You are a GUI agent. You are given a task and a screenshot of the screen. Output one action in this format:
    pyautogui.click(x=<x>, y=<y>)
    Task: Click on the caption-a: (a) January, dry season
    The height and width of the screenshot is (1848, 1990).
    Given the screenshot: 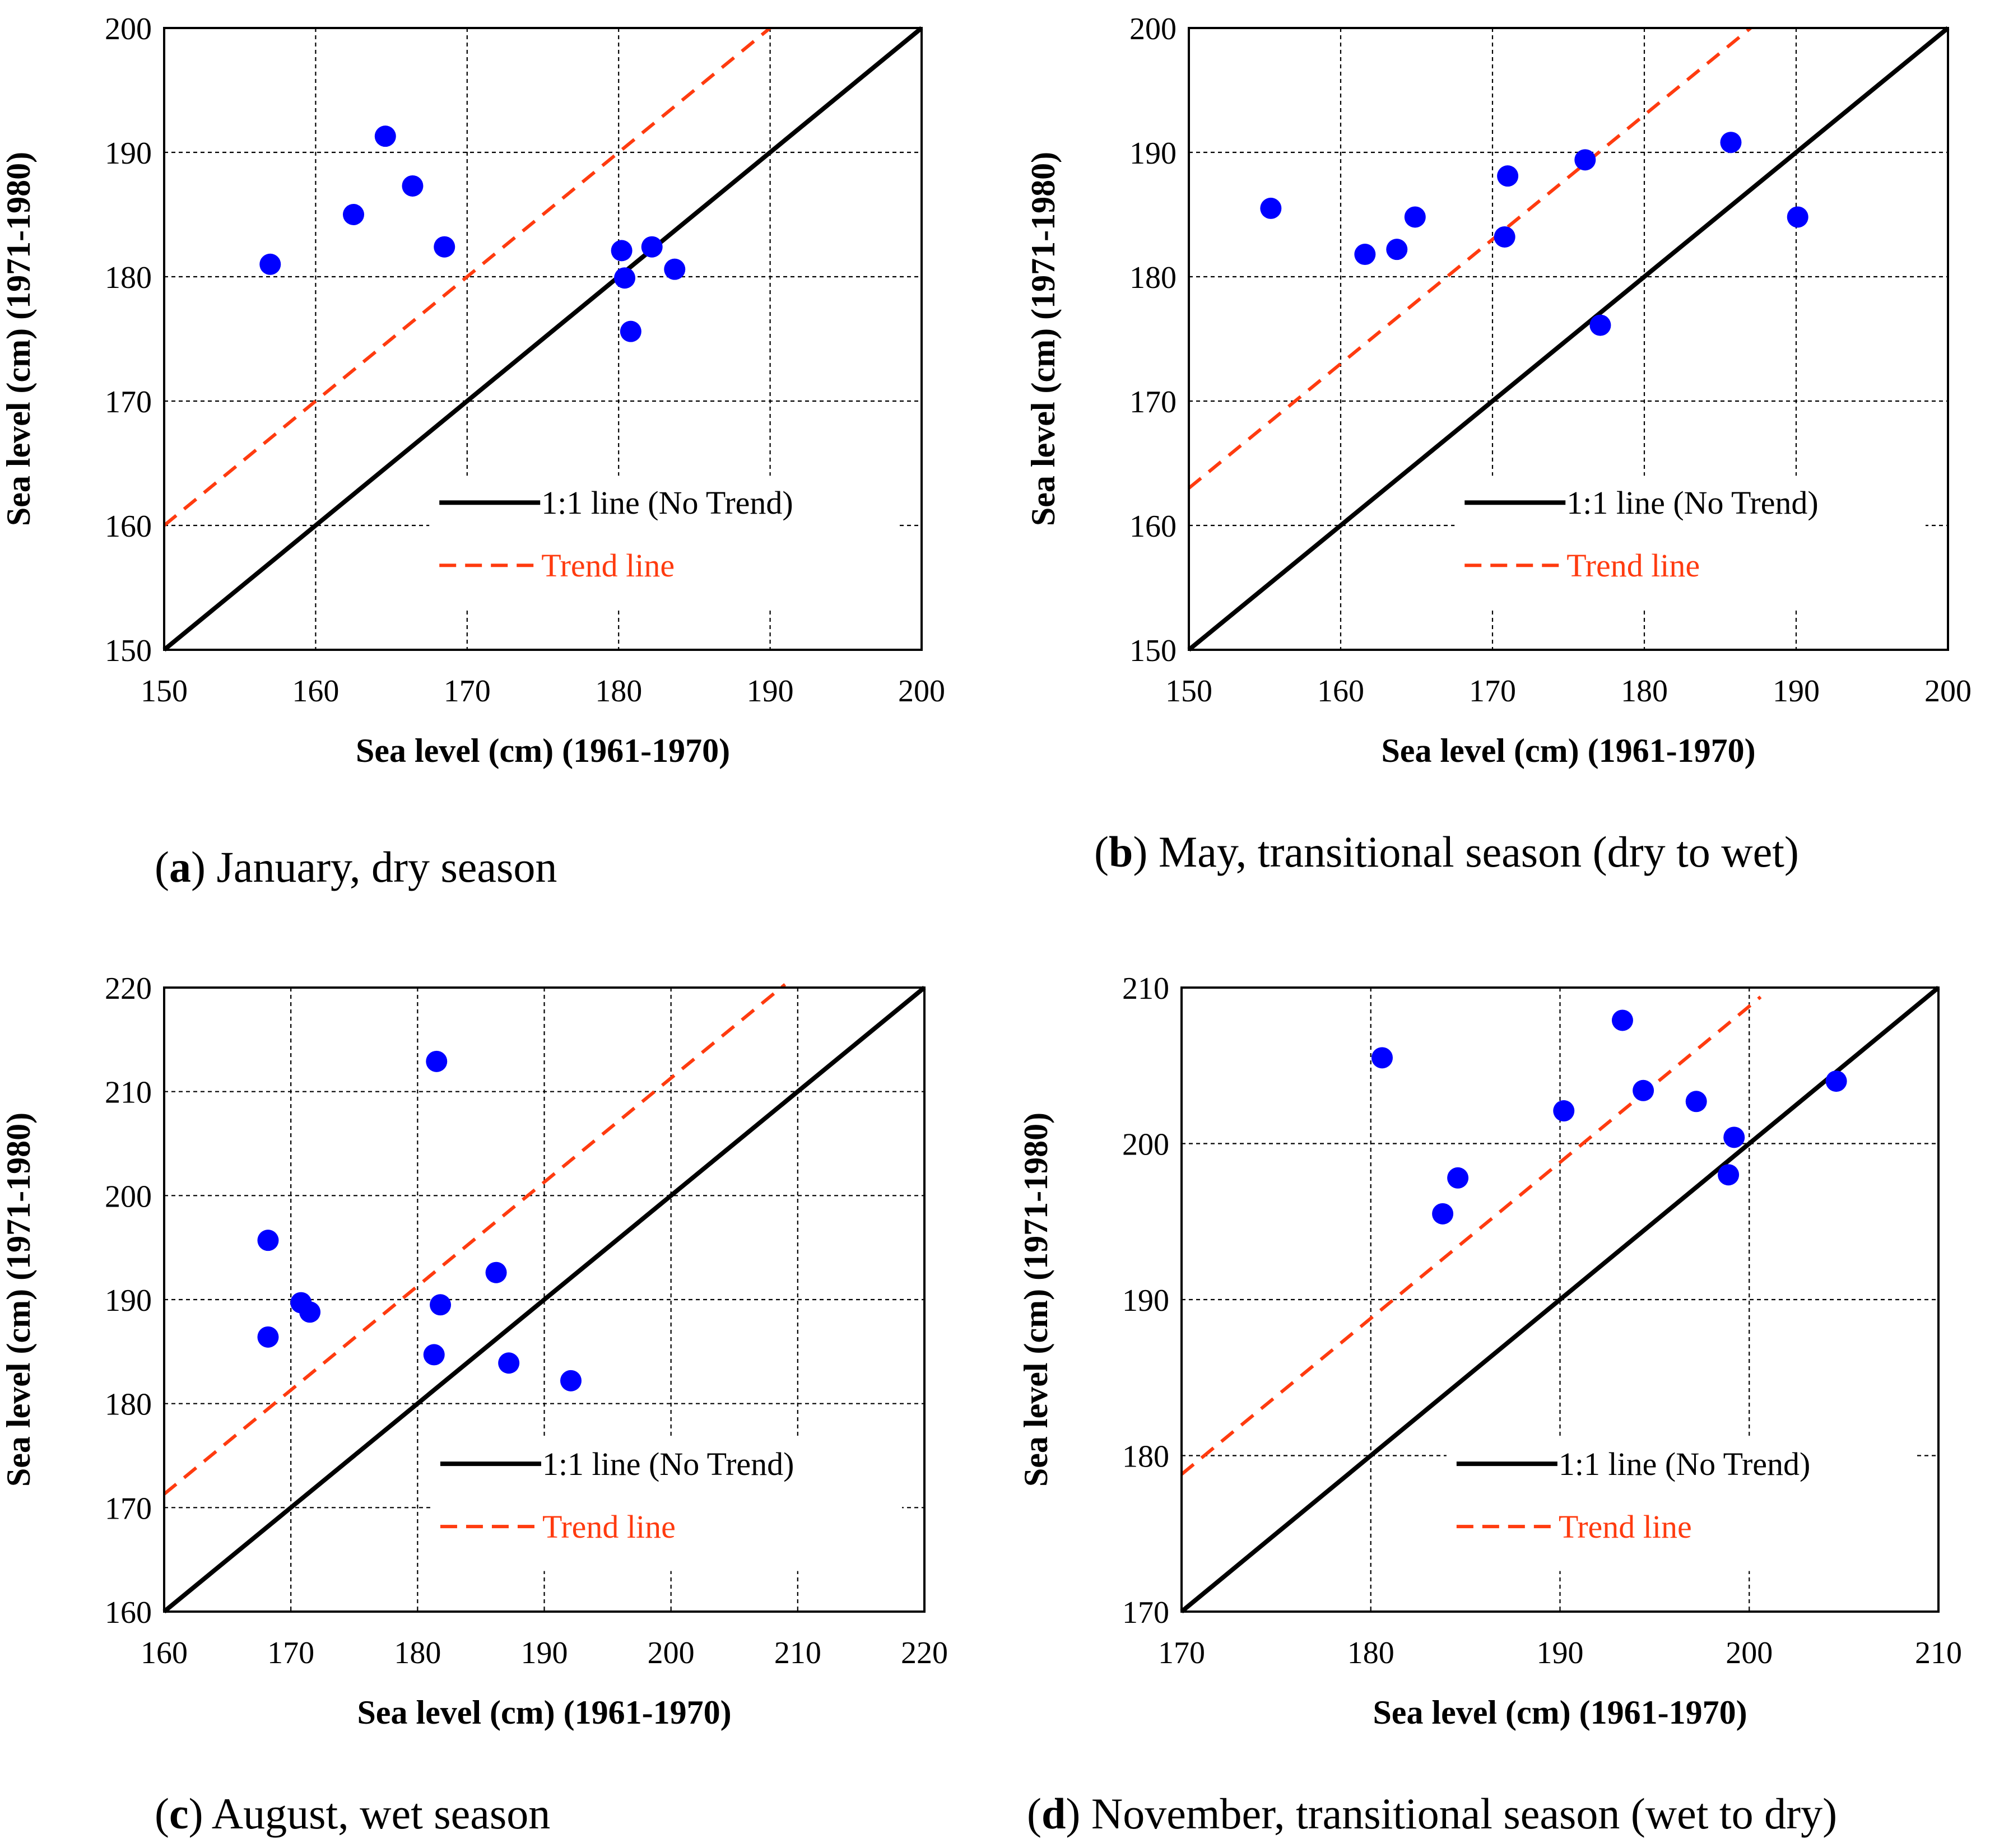 What is the action you would take?
    pyautogui.click(x=356, y=866)
    